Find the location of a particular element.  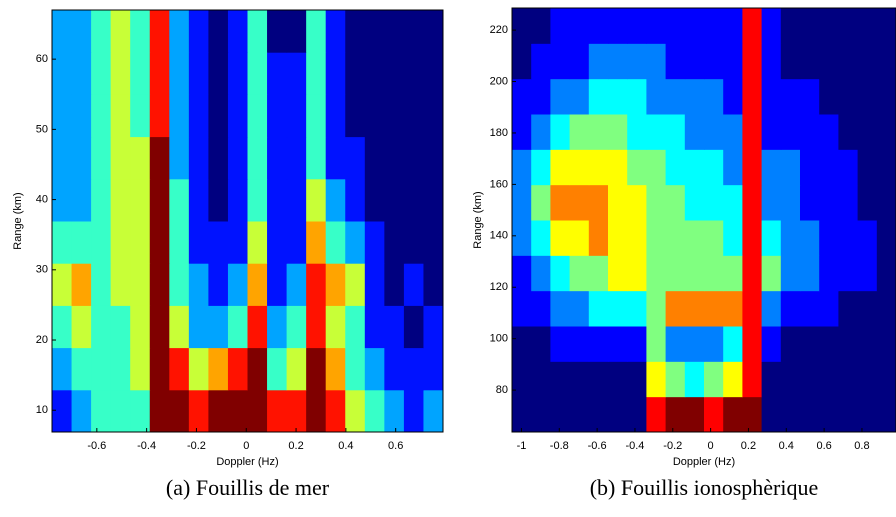

x-tick-label: -0.8 is located at coordinates (559, 446).